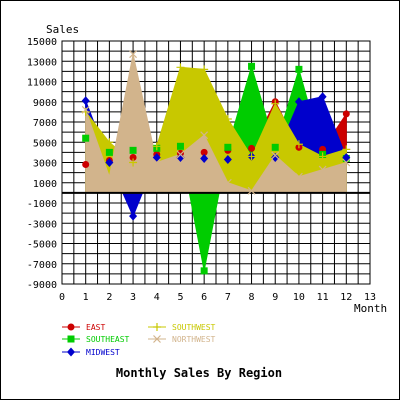 The image size is (400, 400). What do you see at coordinates (86, 297) in the screenshot?
I see `x-tick-label: 1` at bounding box center [86, 297].